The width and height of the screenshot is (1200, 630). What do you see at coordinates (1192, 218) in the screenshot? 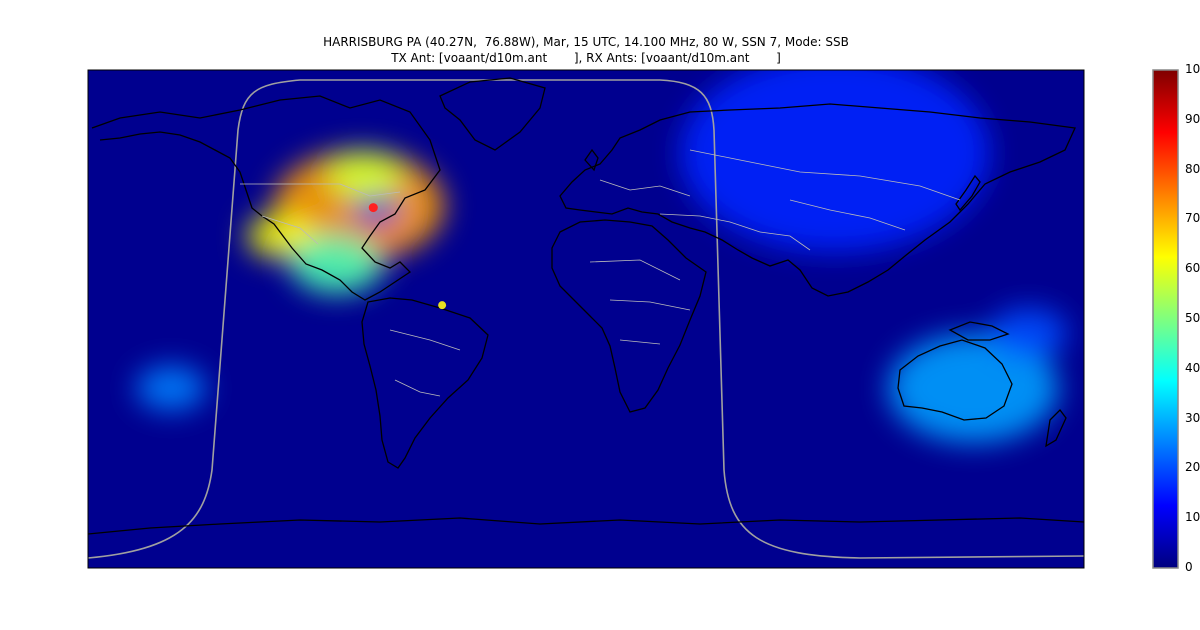
I see `colorbar-tick-label: 70` at bounding box center [1192, 218].